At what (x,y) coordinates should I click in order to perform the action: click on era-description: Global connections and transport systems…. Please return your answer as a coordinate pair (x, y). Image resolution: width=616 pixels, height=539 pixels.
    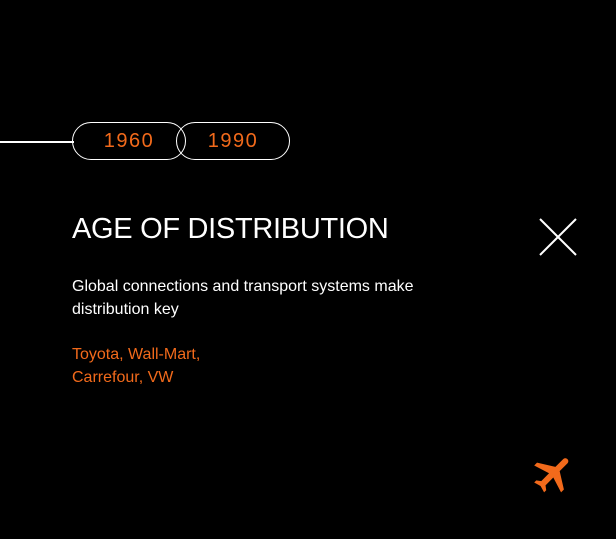
    Looking at the image, I should click on (243, 298).